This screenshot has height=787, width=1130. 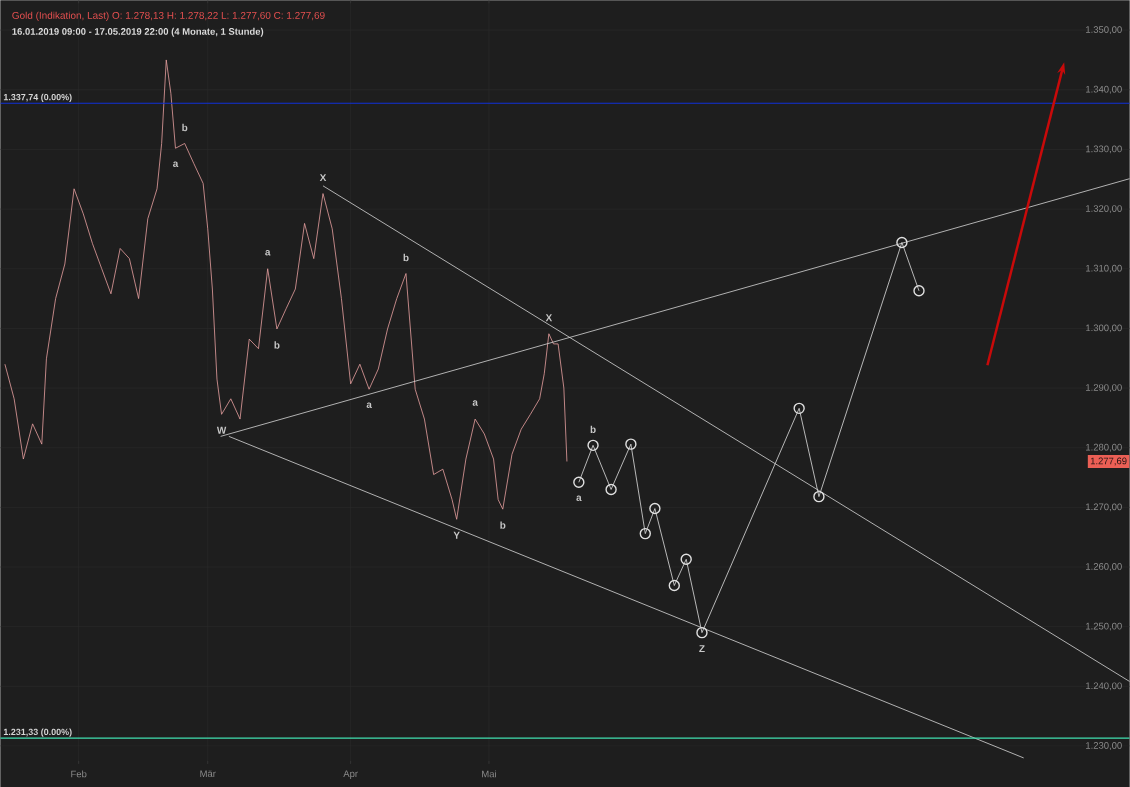 What do you see at coordinates (702, 649) in the screenshot?
I see `annotation: Z` at bounding box center [702, 649].